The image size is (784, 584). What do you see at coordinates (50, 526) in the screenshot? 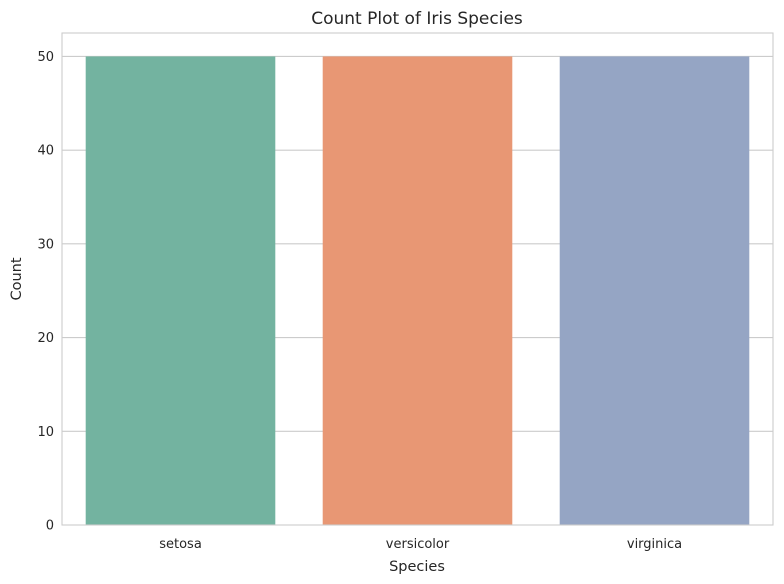
I see `y-tick-label: 0` at bounding box center [50, 526].